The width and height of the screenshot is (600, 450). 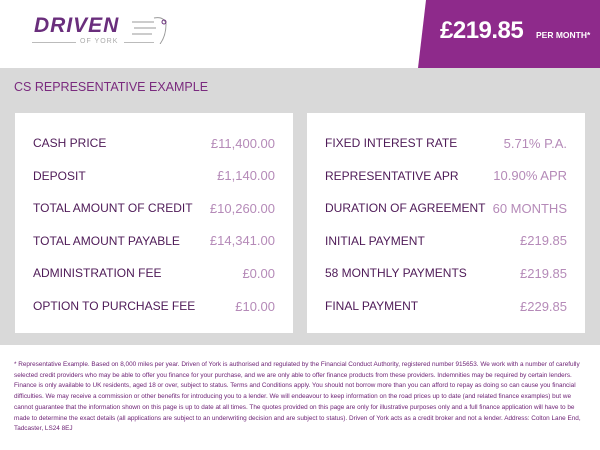 I want to click on finance-label: CASH PRICE, so click(x=70, y=143).